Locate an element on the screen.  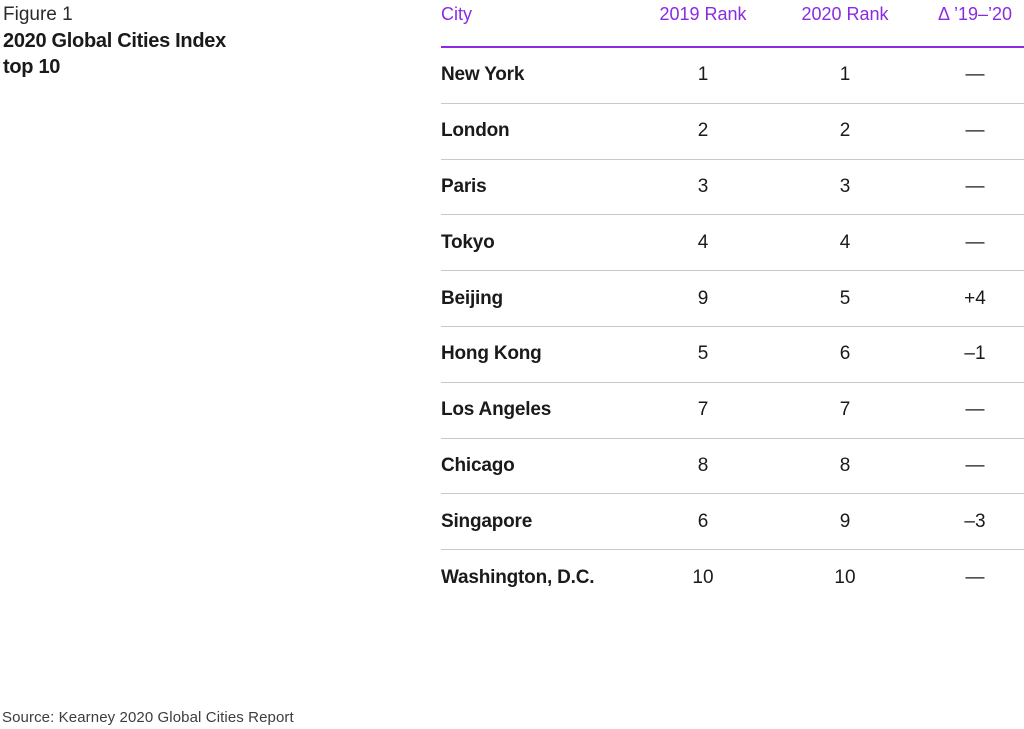
city-cell: Los Angeles is located at coordinates (496, 410).